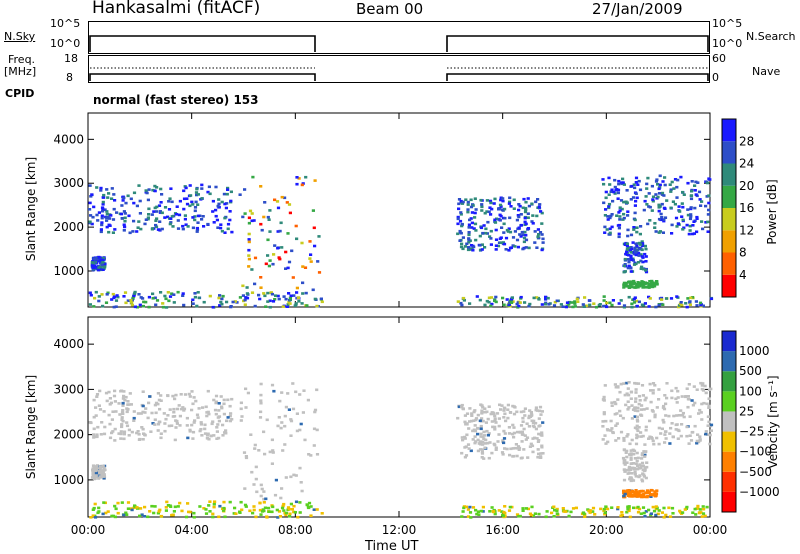 The height and width of the screenshot is (554, 800). I want to click on ytick-label-power-0: 4000, so click(68, 139).